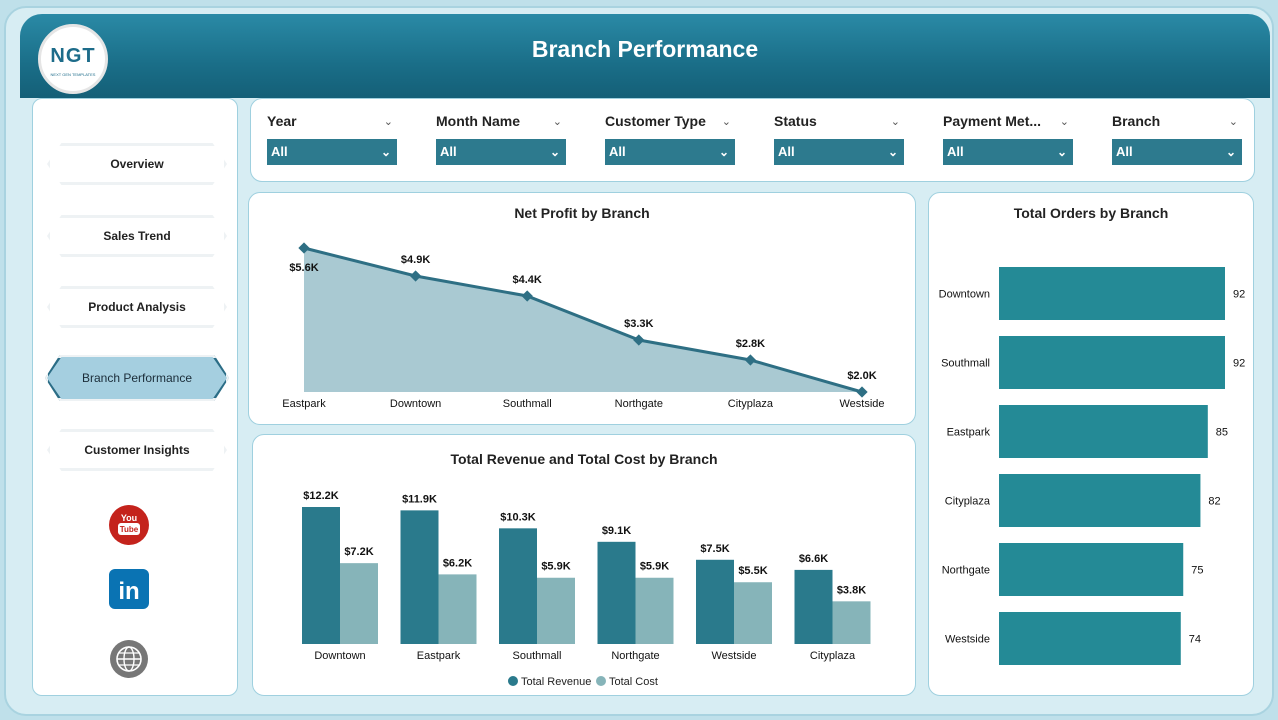  What do you see at coordinates (282, 121) in the screenshot?
I see `filter-label: Year` at bounding box center [282, 121].